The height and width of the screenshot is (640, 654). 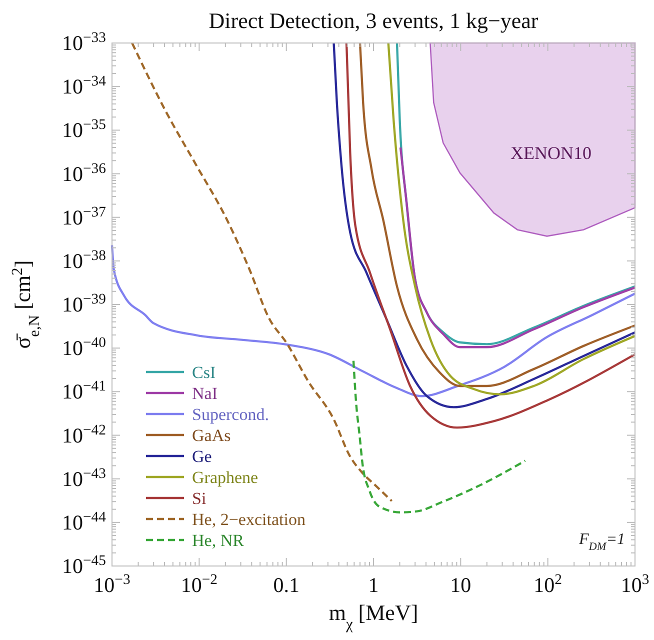 What do you see at coordinates (204, 372) in the screenshot?
I see `legend-label: CsI` at bounding box center [204, 372].